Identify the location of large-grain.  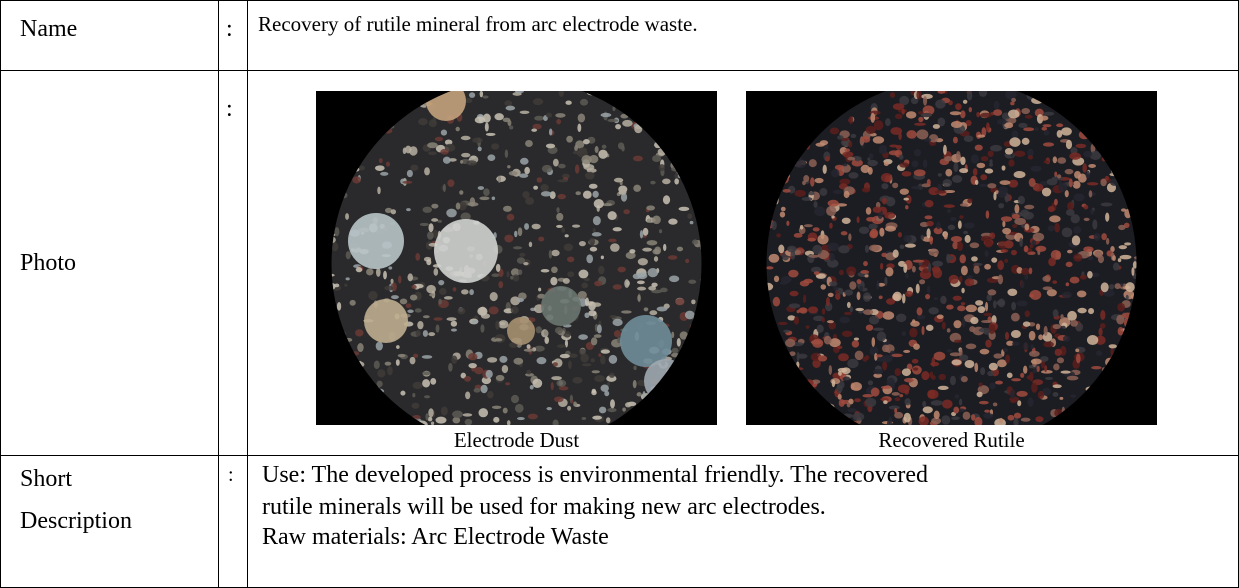
(386, 321).